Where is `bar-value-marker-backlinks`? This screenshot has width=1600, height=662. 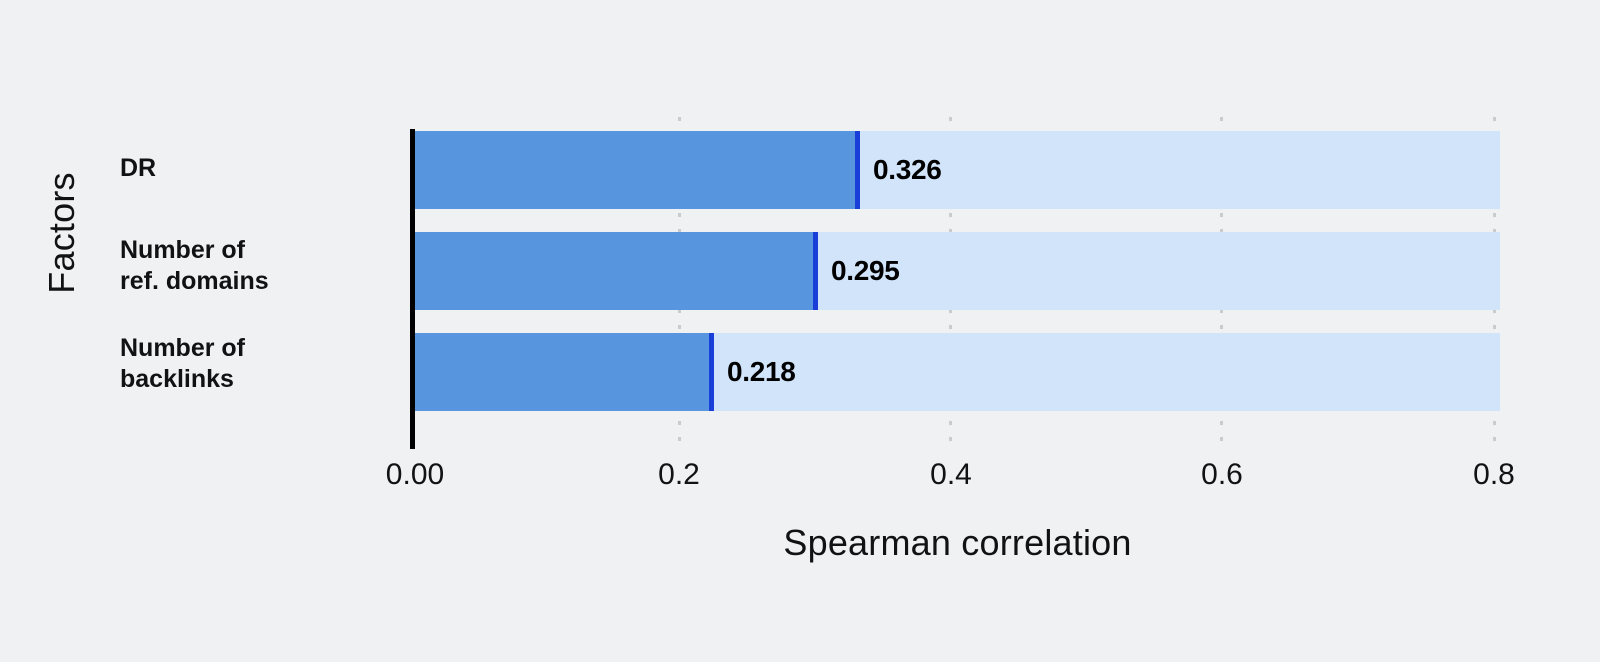
bar-value-marker-backlinks is located at coordinates (711, 372).